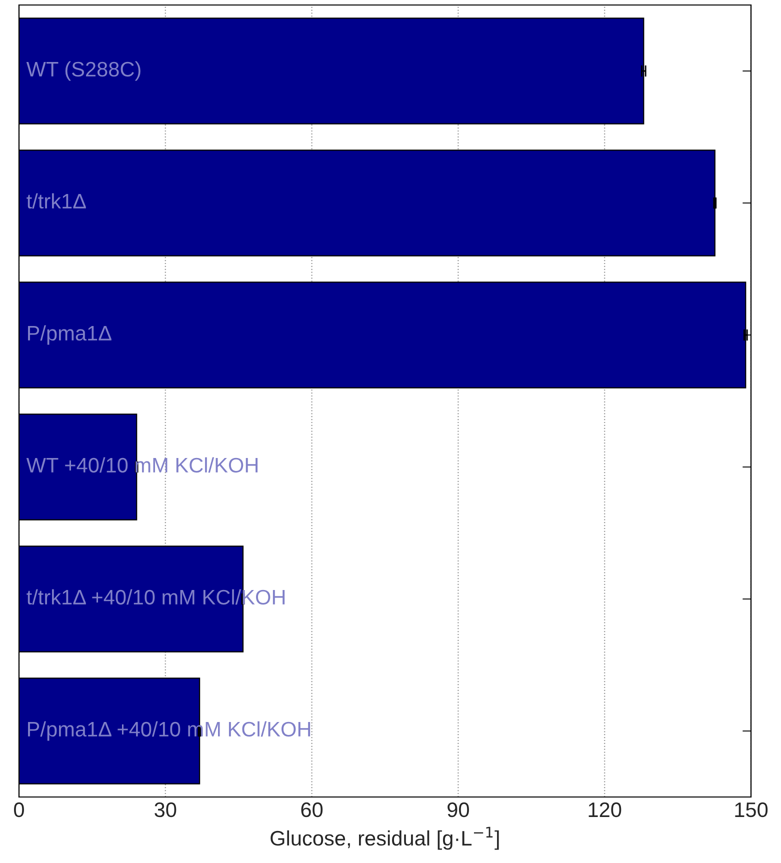  I want to click on x-tick-label: 90, so click(458, 810).